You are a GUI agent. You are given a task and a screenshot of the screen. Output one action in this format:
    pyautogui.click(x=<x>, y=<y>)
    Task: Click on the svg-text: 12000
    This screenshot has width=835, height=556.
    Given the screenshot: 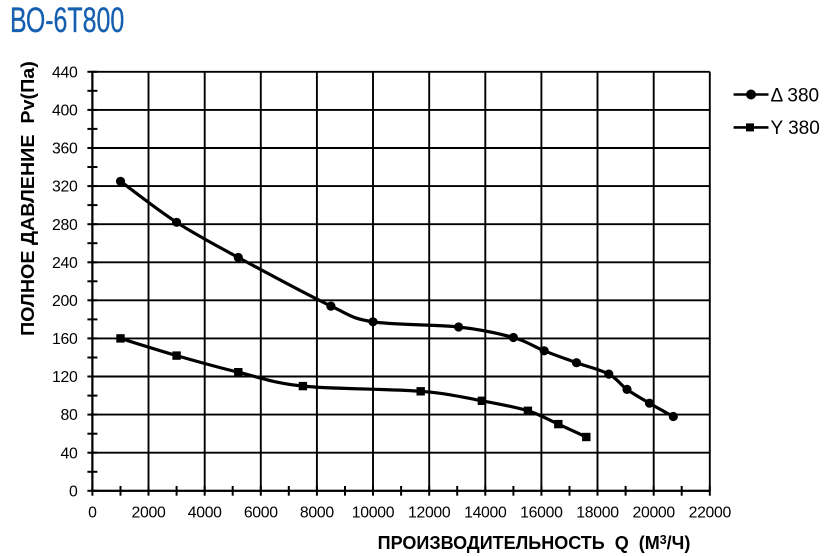 What is the action you would take?
    pyautogui.click(x=429, y=513)
    